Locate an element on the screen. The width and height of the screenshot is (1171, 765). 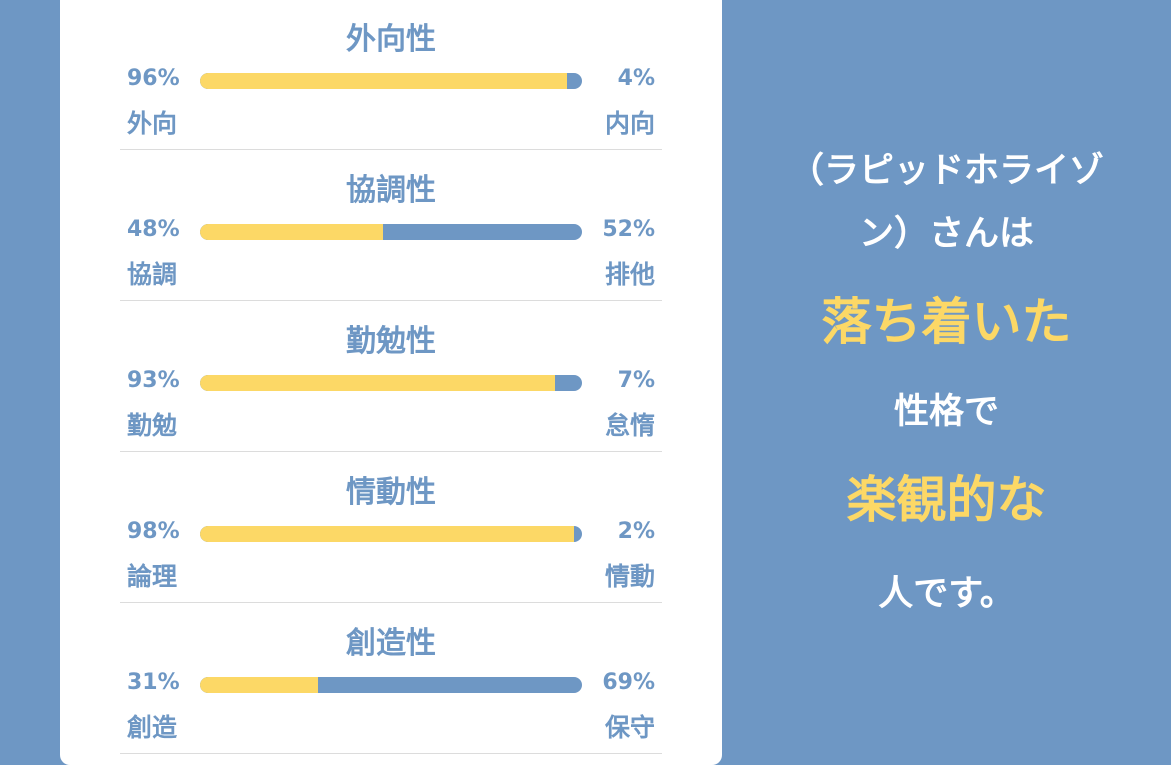
trait-title: 外向性 is located at coordinates (391, 39).